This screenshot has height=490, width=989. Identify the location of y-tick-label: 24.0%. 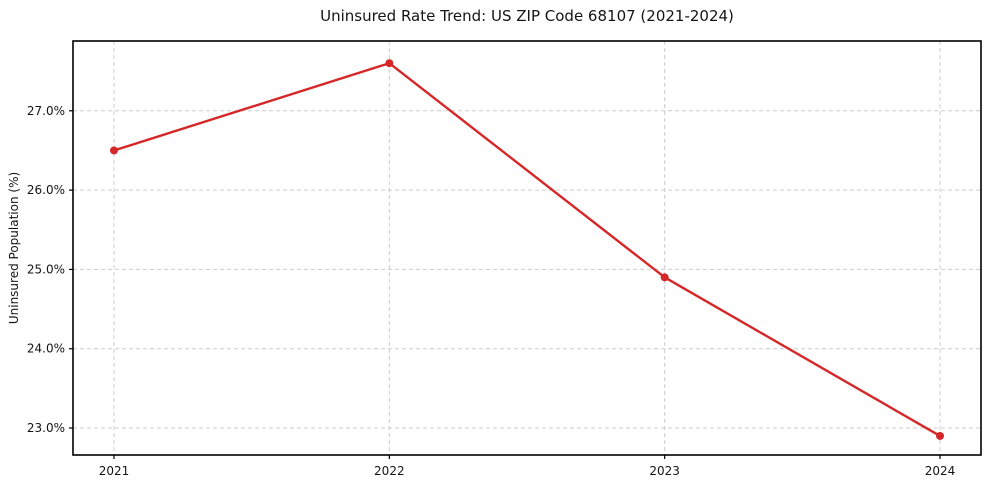
(46, 349).